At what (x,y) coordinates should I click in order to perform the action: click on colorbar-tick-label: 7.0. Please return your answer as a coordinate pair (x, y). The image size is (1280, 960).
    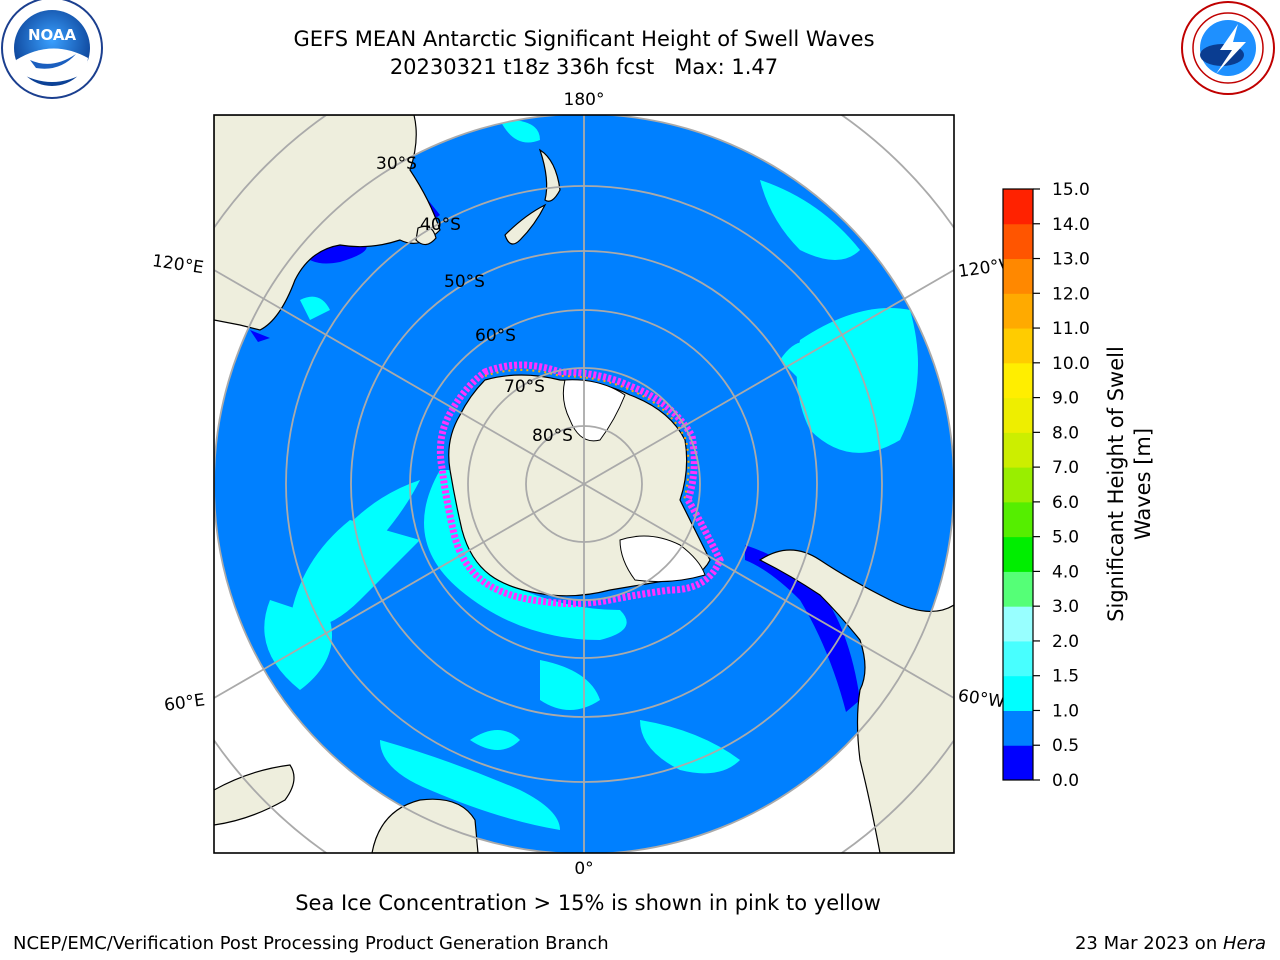
    Looking at the image, I should click on (1065, 468).